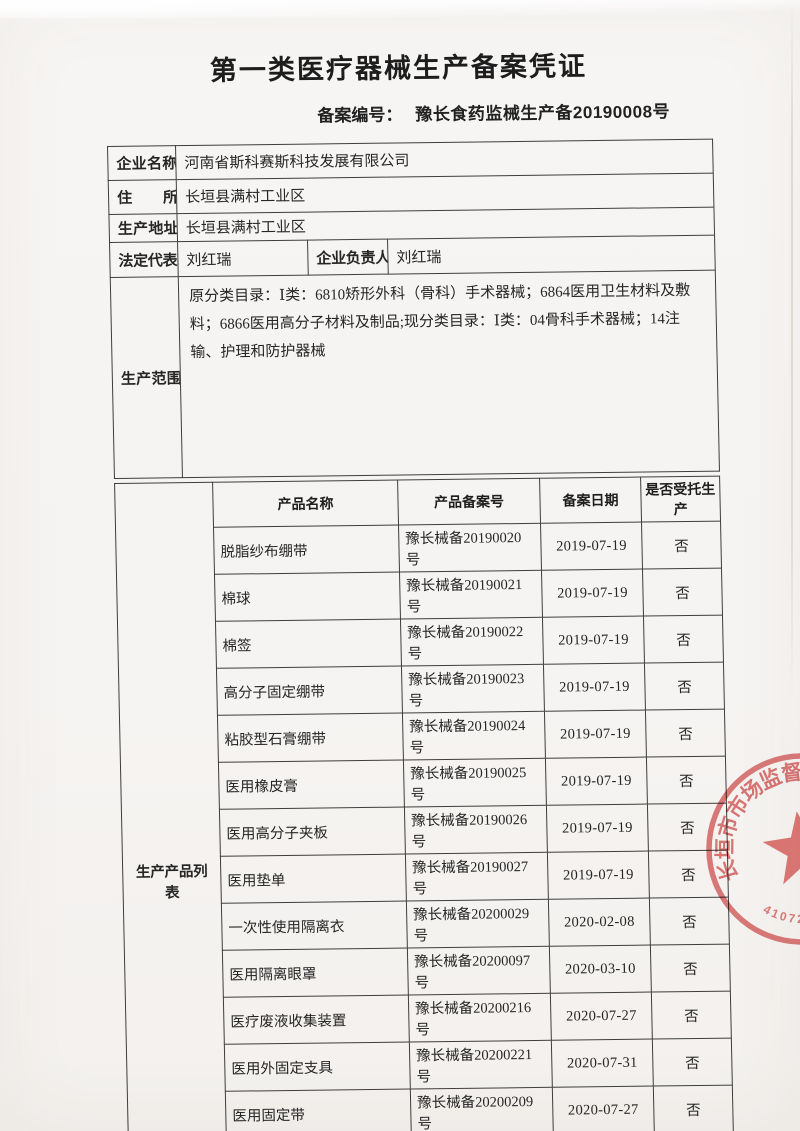  I want to click on product-name-cell: 医疗废液收集装置, so click(316, 1020).